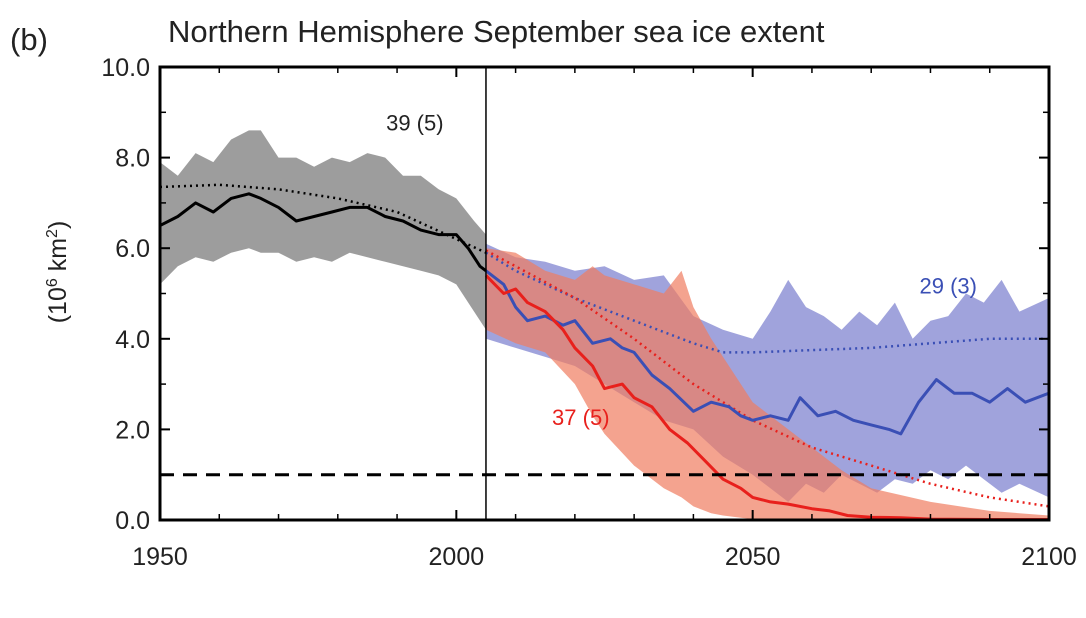 The height and width of the screenshot is (618, 1086). What do you see at coordinates (414, 122) in the screenshot?
I see `annotation-historical: 39 (5)` at bounding box center [414, 122].